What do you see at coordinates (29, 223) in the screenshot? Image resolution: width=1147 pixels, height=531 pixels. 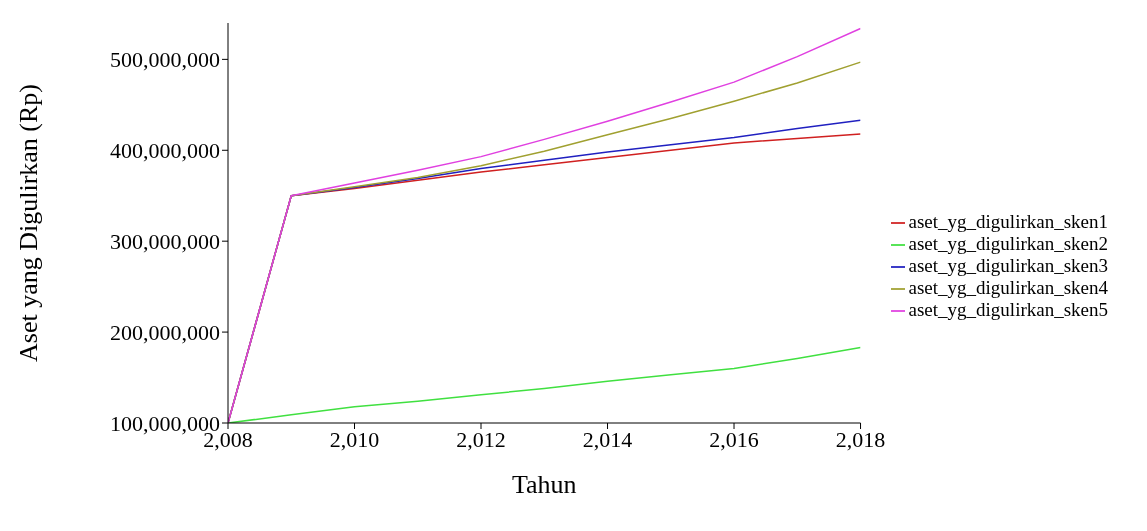 I see `y-axis-title: Aset yang Digulirkan (Rp)` at bounding box center [29, 223].